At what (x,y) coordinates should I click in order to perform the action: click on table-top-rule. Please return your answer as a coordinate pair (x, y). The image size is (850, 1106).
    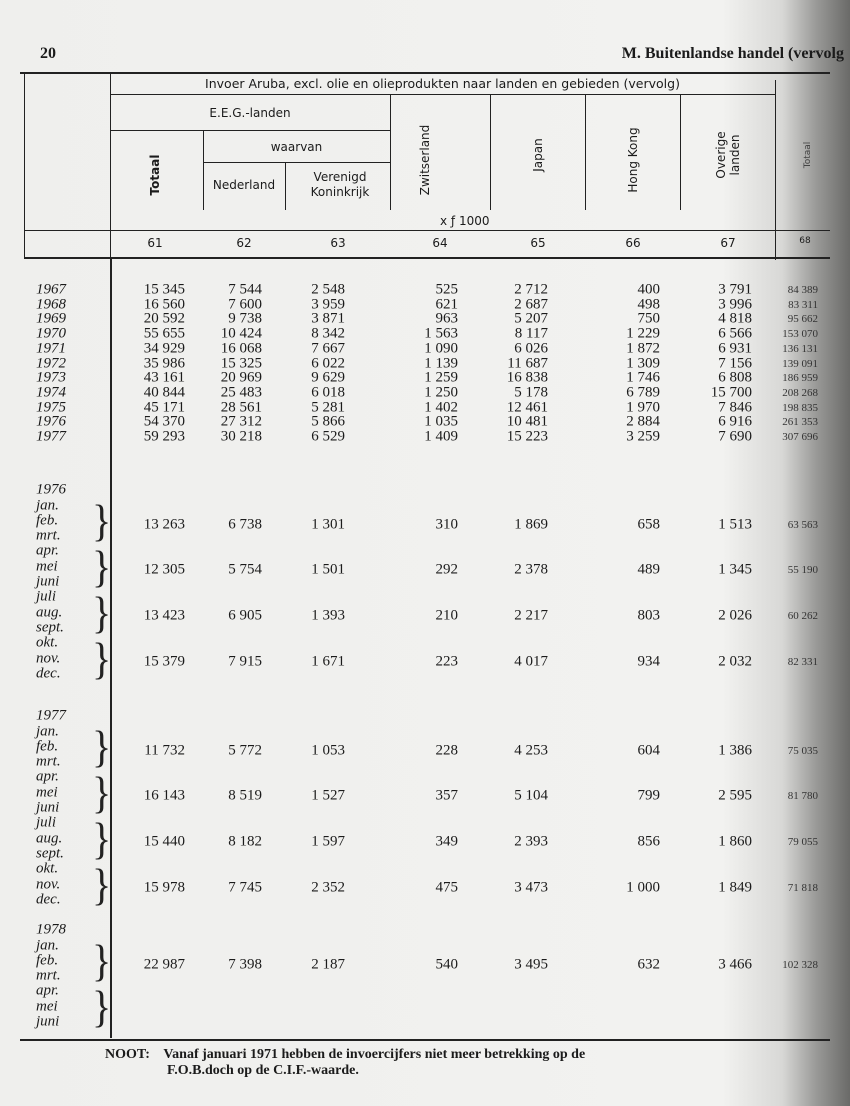
    Looking at the image, I should click on (425, 73).